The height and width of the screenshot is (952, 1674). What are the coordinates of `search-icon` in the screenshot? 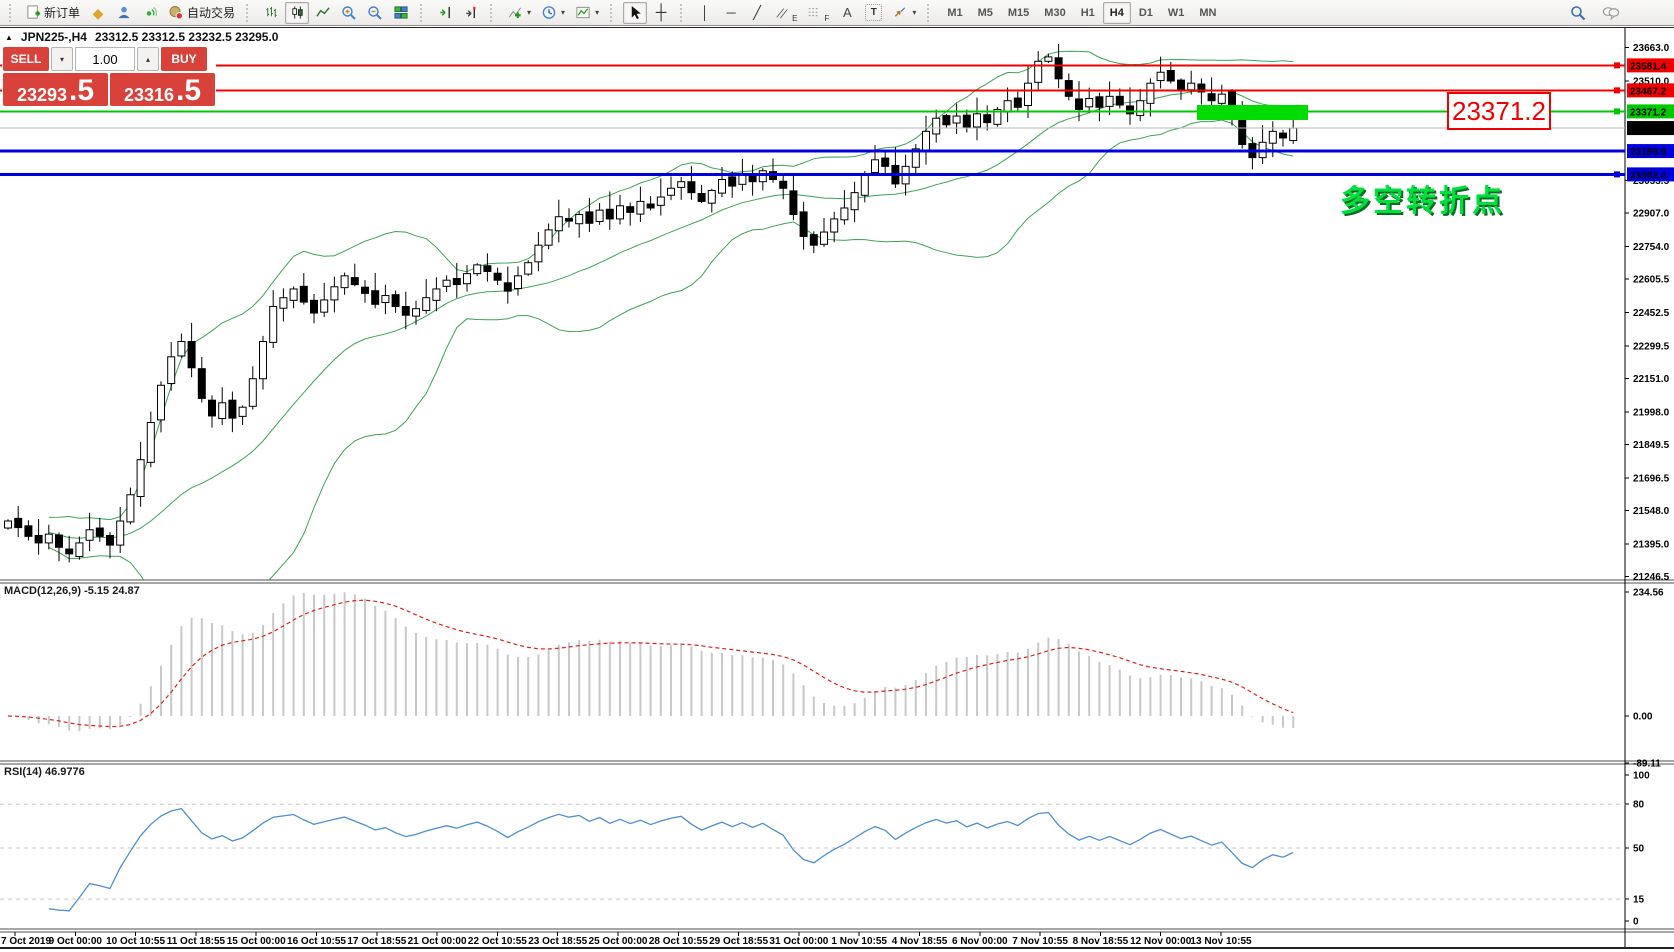 It's located at (1578, 12).